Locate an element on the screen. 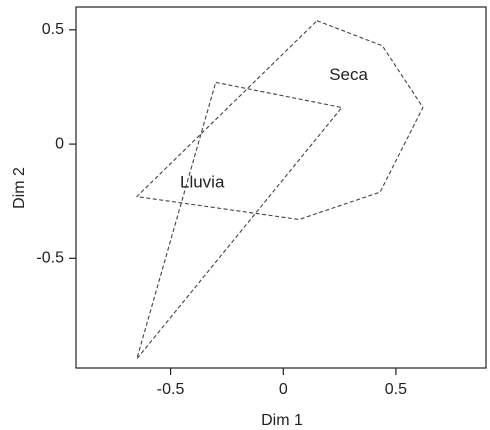 The width and height of the screenshot is (490, 430). group-labels-layer: Seca Lluvia is located at coordinates (274, 128).